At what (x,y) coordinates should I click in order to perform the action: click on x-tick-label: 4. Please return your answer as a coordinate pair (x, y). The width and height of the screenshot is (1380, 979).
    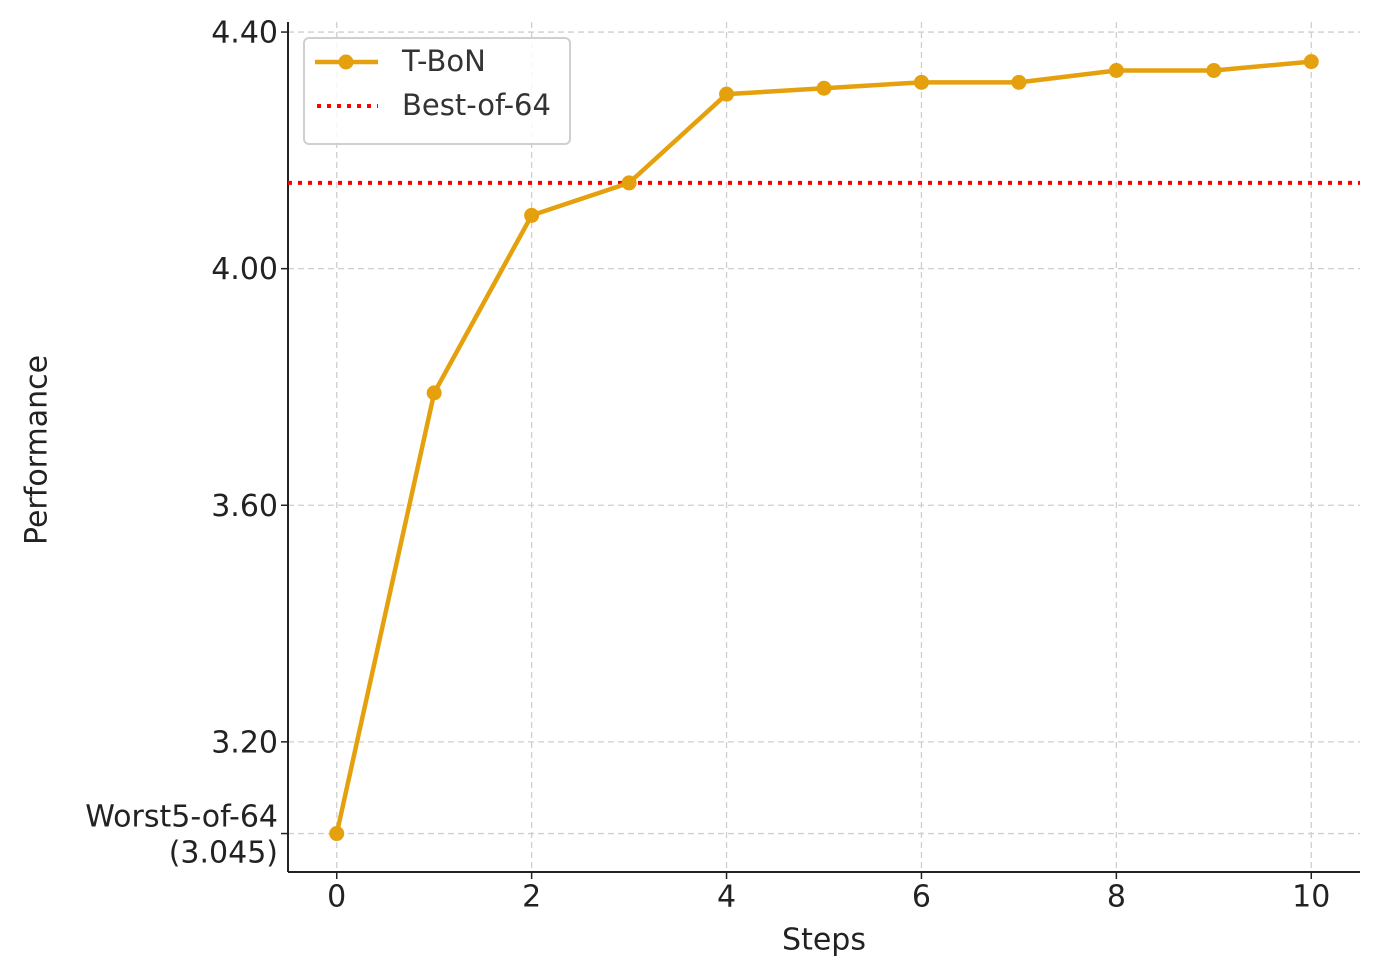
    Looking at the image, I should click on (726, 897).